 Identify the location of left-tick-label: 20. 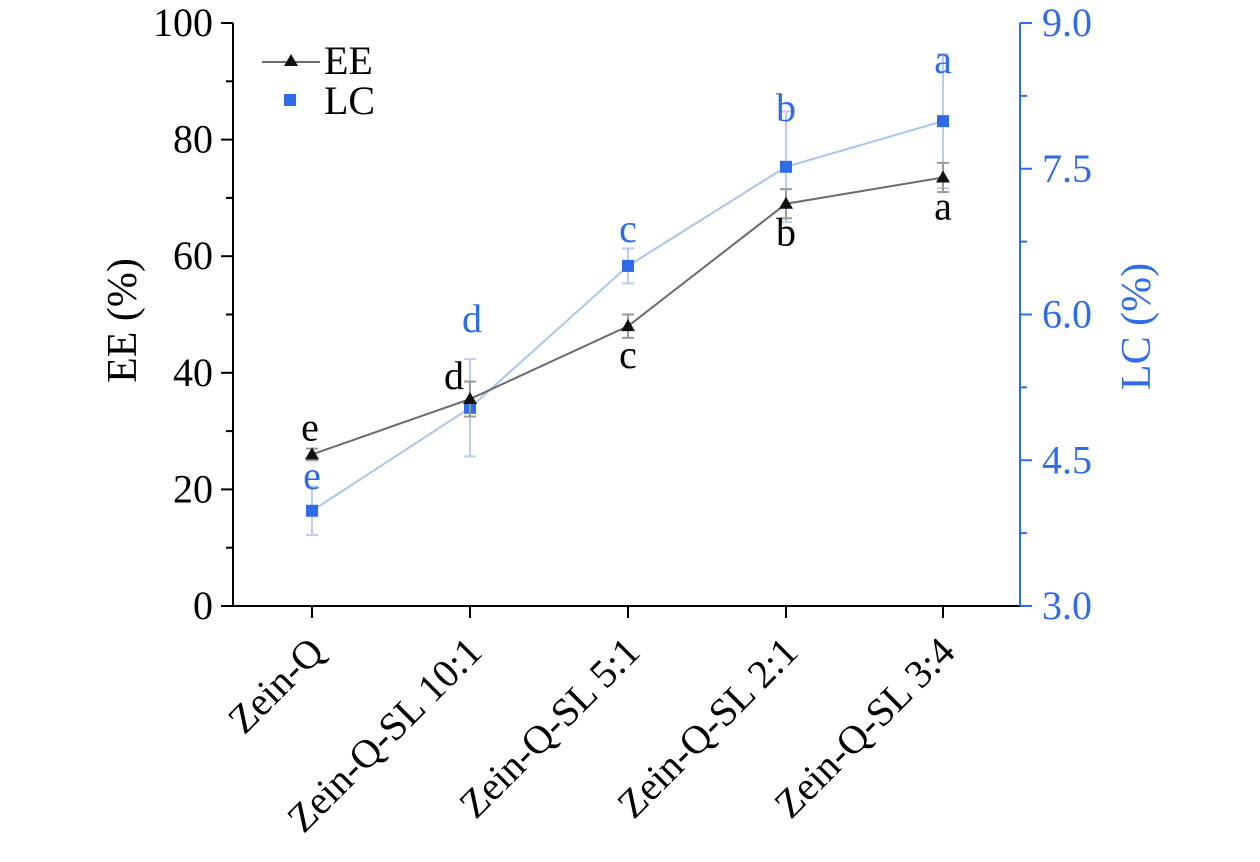
(193, 488).